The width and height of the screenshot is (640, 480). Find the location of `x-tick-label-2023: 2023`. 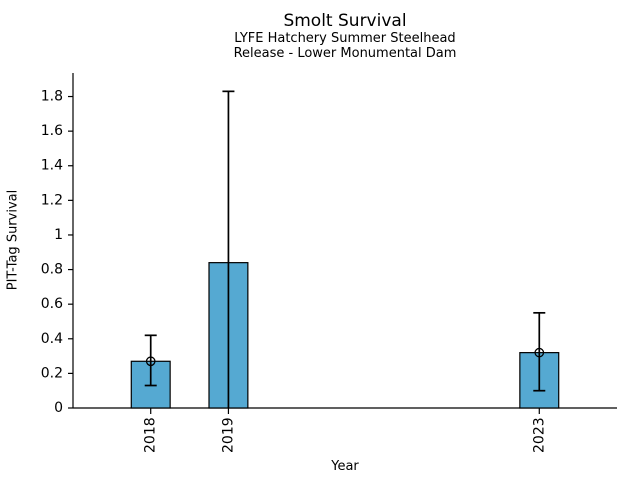

x-tick-label-2023: 2023 is located at coordinates (539, 435).